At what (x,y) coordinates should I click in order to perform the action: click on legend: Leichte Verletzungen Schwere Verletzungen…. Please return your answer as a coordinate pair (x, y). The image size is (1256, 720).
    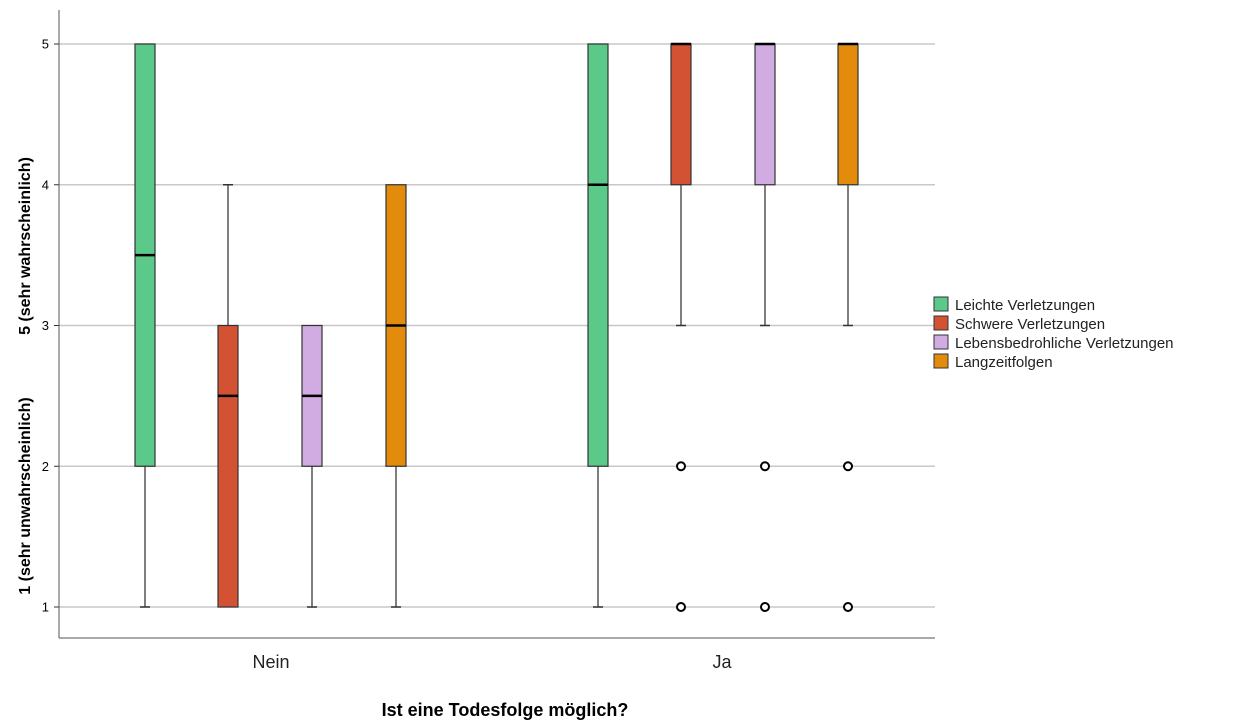
    Looking at the image, I should click on (1053, 333).